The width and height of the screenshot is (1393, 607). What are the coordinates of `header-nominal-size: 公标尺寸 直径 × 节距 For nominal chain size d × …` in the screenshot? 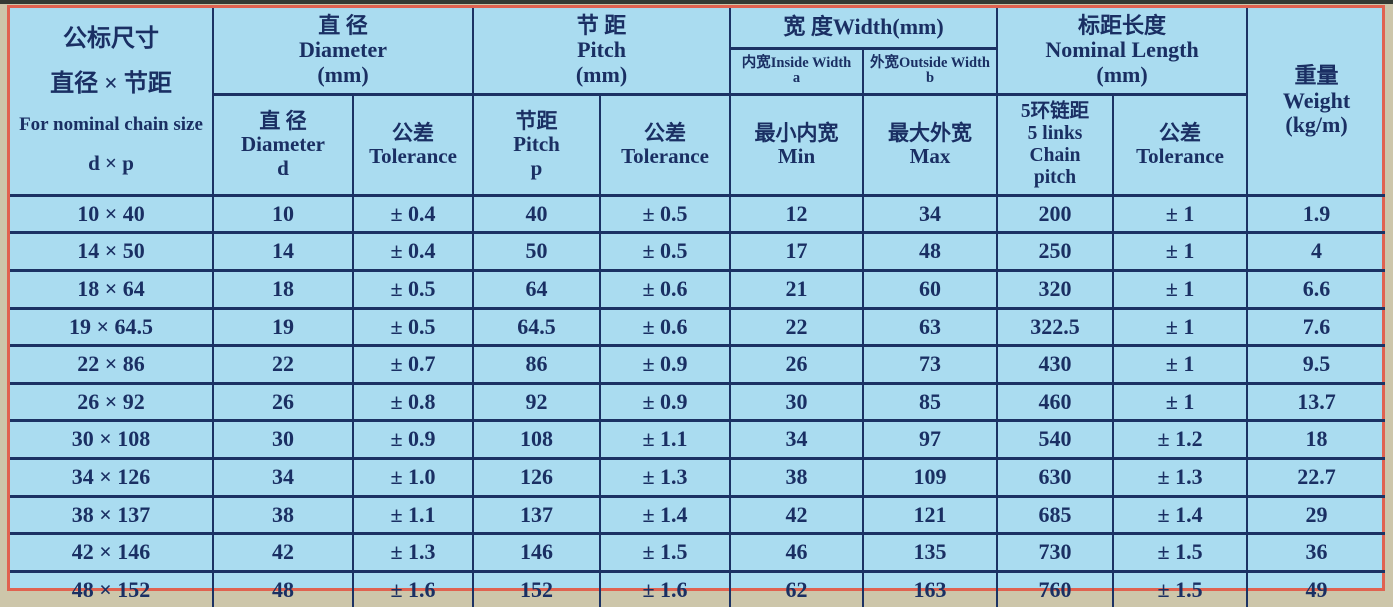 It's located at (112, 102).